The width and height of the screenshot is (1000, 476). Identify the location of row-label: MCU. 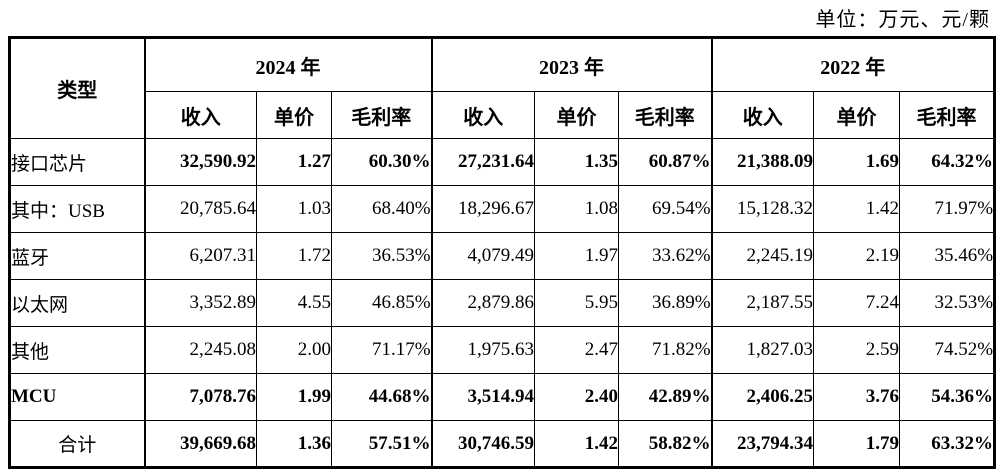
(77, 397).